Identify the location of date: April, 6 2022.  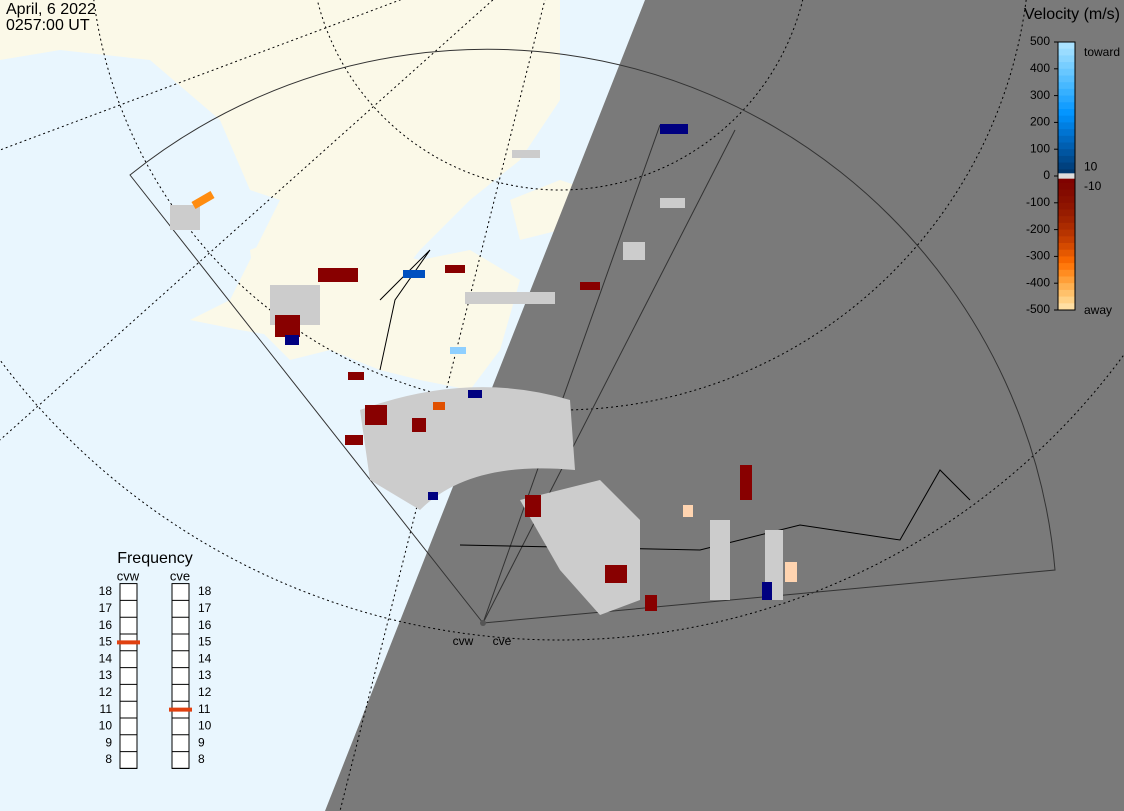
(51, 9).